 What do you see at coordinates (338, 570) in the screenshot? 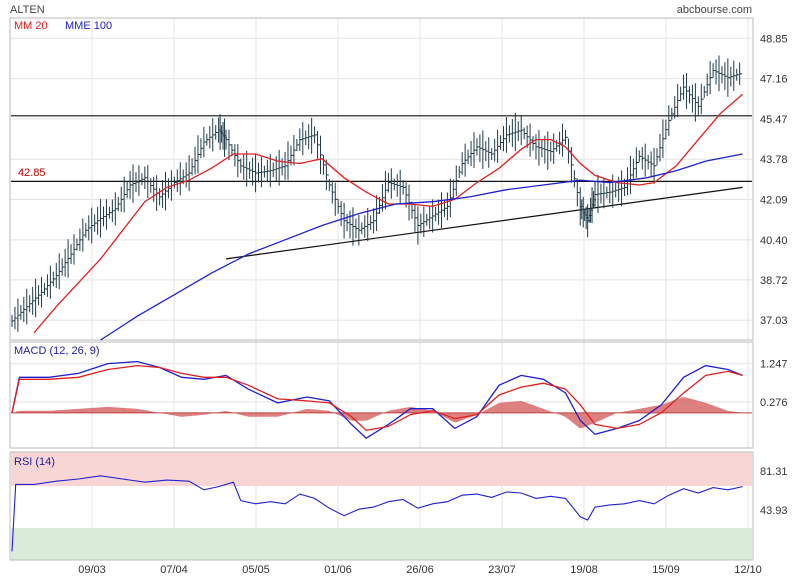
I see `x-tick-label: 01/06` at bounding box center [338, 570].